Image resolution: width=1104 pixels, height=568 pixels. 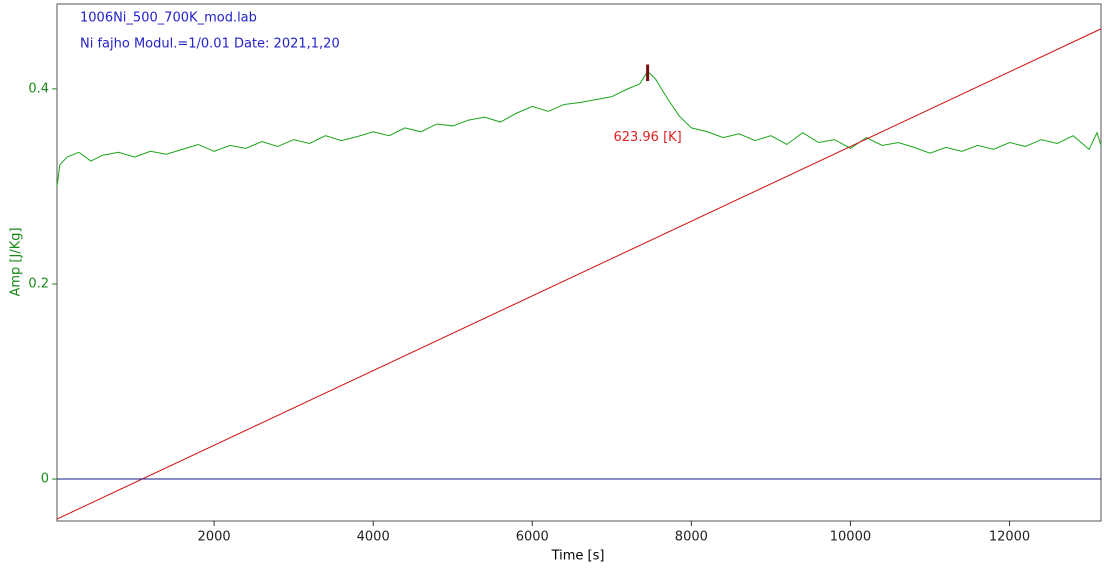 I want to click on chart-title: 1006Ni_500_700K_mod.lab, so click(x=168, y=18).